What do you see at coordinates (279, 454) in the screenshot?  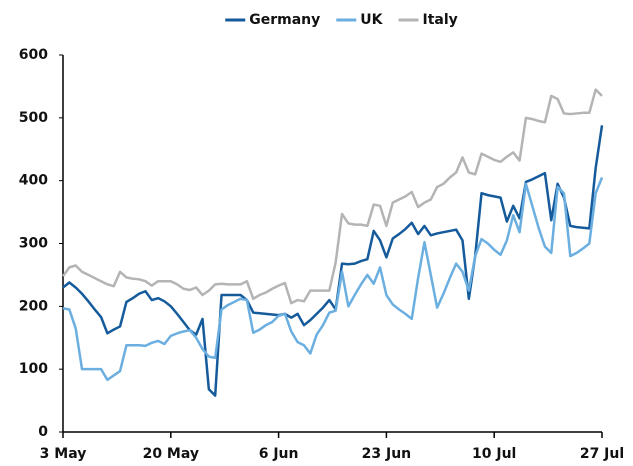 I see `x-tick-label: 6 Jun` at bounding box center [279, 454].